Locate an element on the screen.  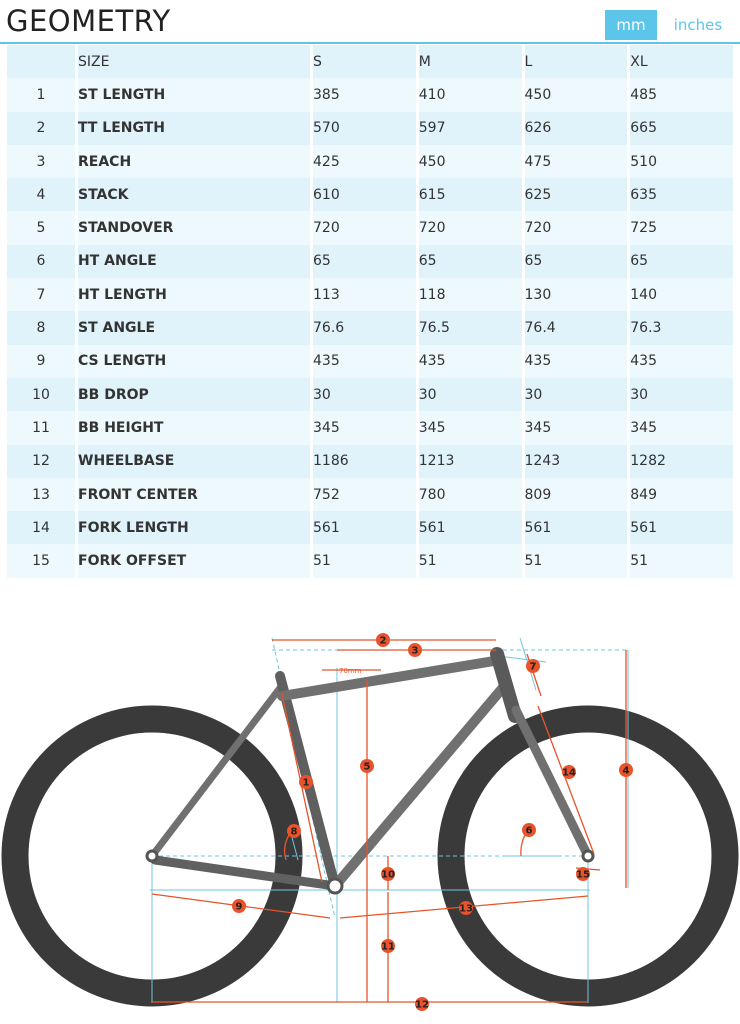
dimension-marker-8: 8 is located at coordinates (294, 831).